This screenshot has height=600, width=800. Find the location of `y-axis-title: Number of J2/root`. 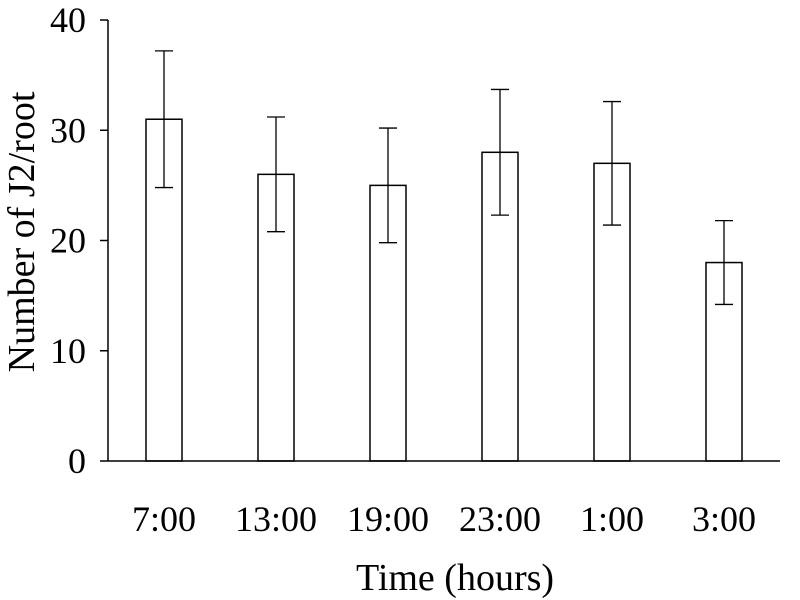

y-axis-title: Number of J2/root is located at coordinates (22, 231).